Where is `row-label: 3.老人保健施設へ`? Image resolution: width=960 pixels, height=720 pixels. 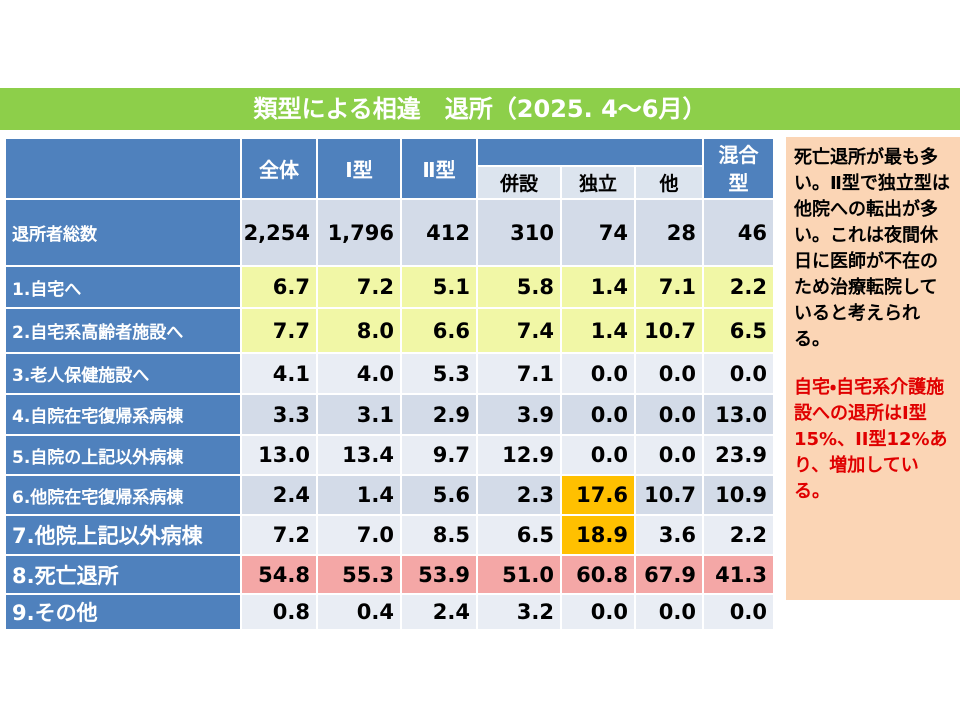
row-label: 3.老人保健施設へ is located at coordinates (123, 373).